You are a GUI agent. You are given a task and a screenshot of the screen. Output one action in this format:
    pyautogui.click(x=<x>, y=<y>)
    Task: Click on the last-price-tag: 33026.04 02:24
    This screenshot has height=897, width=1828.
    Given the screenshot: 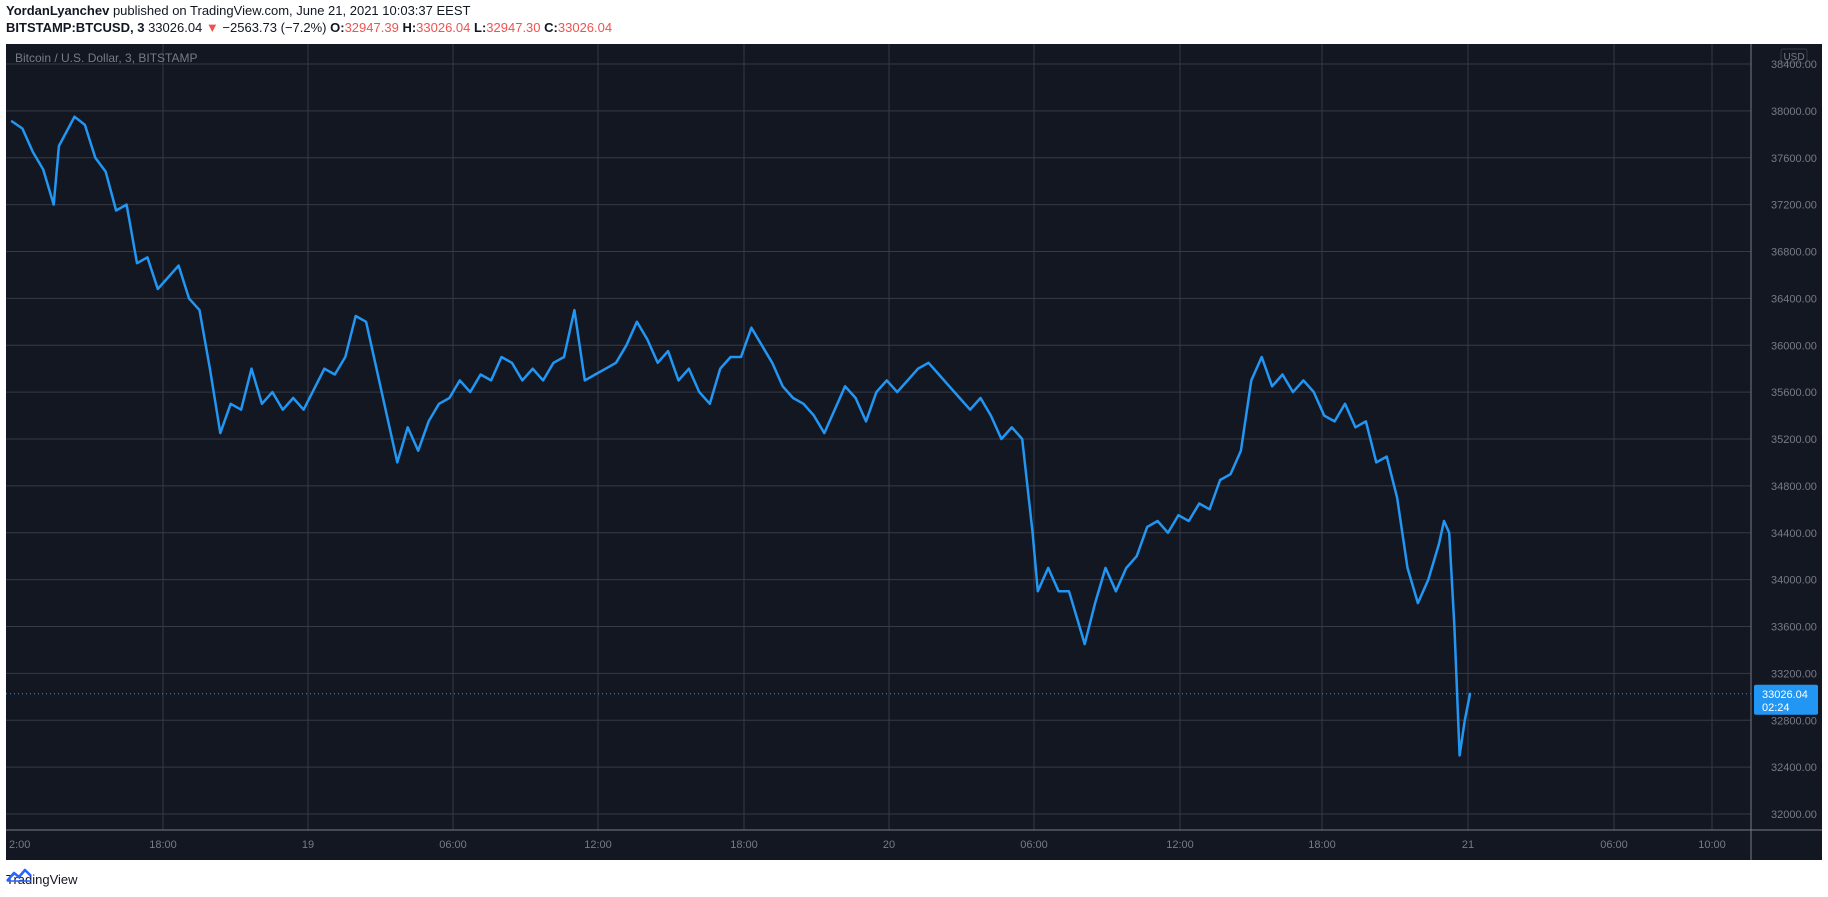 What is the action you would take?
    pyautogui.click(x=1786, y=699)
    